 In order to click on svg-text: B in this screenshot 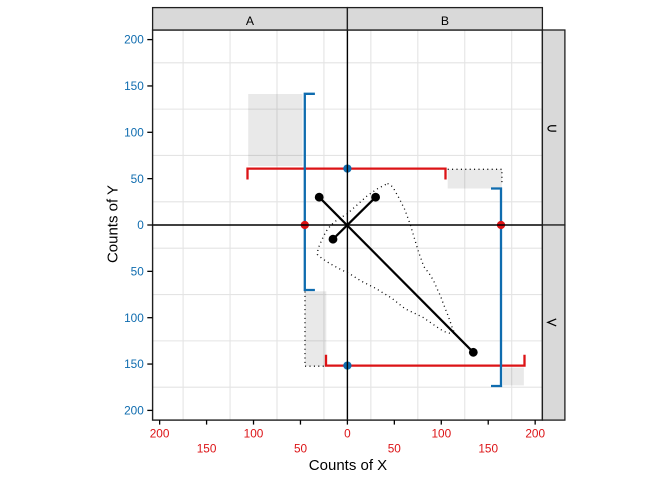, I will do `click(445, 21)`.